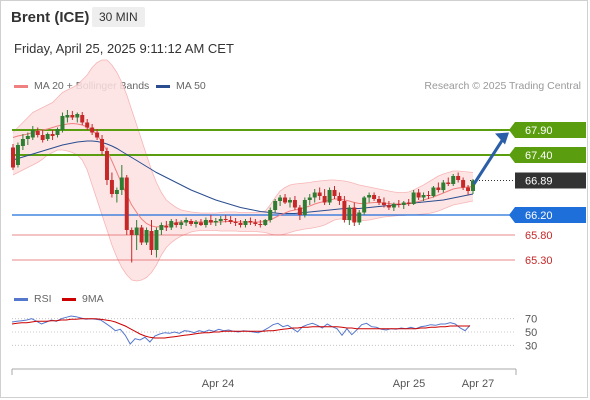  What do you see at coordinates (50, 17) in the screenshot?
I see `instrument-title: Brent (ICE)` at bounding box center [50, 17].